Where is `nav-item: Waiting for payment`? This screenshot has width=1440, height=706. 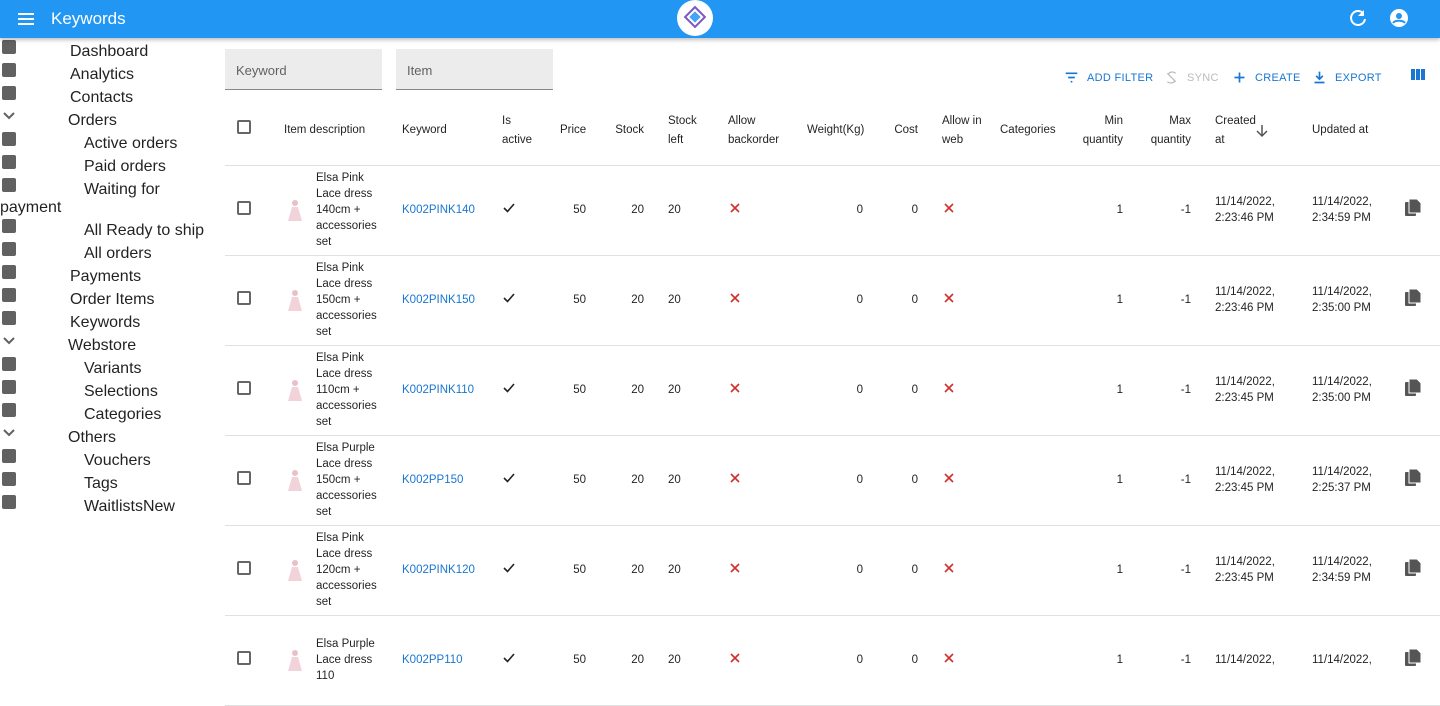 nav-item: Waiting for payment is located at coordinates (111, 196).